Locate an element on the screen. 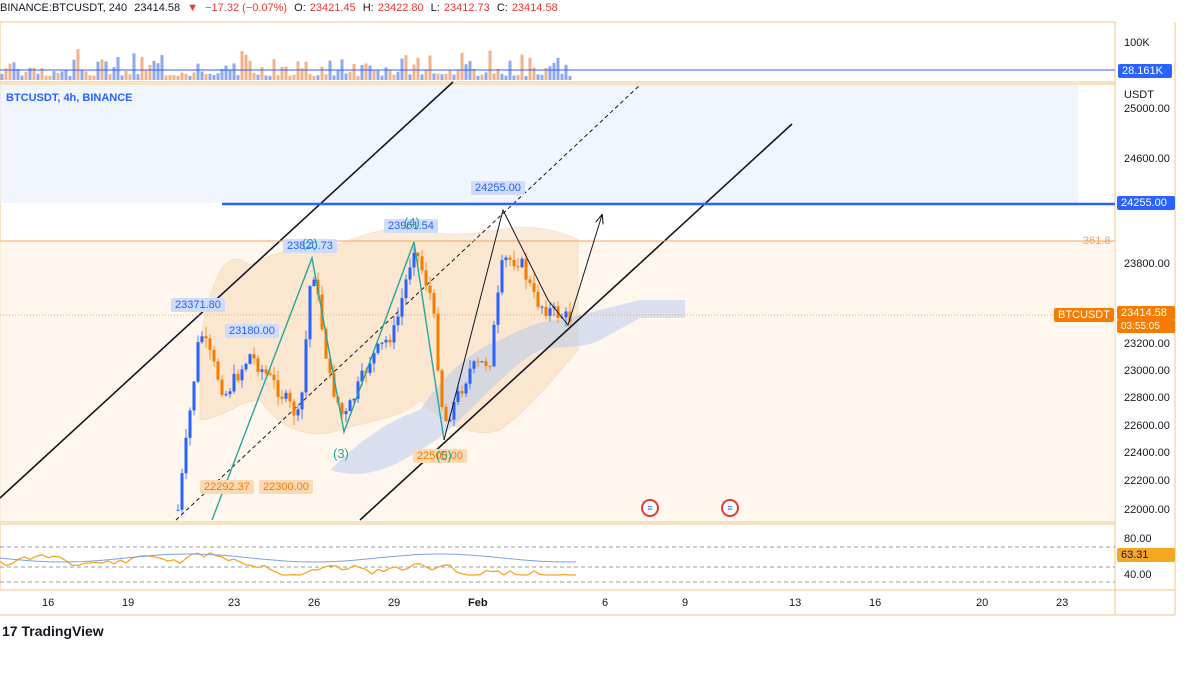  ichimoku-cloud is located at coordinates (507, 387).